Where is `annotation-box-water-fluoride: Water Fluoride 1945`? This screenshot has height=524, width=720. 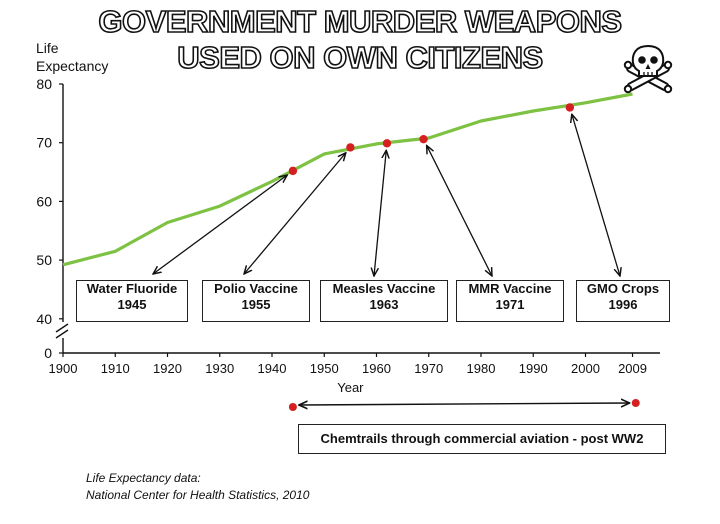
annotation-box-water-fluoride: Water Fluoride 1945 is located at coordinates (132, 301).